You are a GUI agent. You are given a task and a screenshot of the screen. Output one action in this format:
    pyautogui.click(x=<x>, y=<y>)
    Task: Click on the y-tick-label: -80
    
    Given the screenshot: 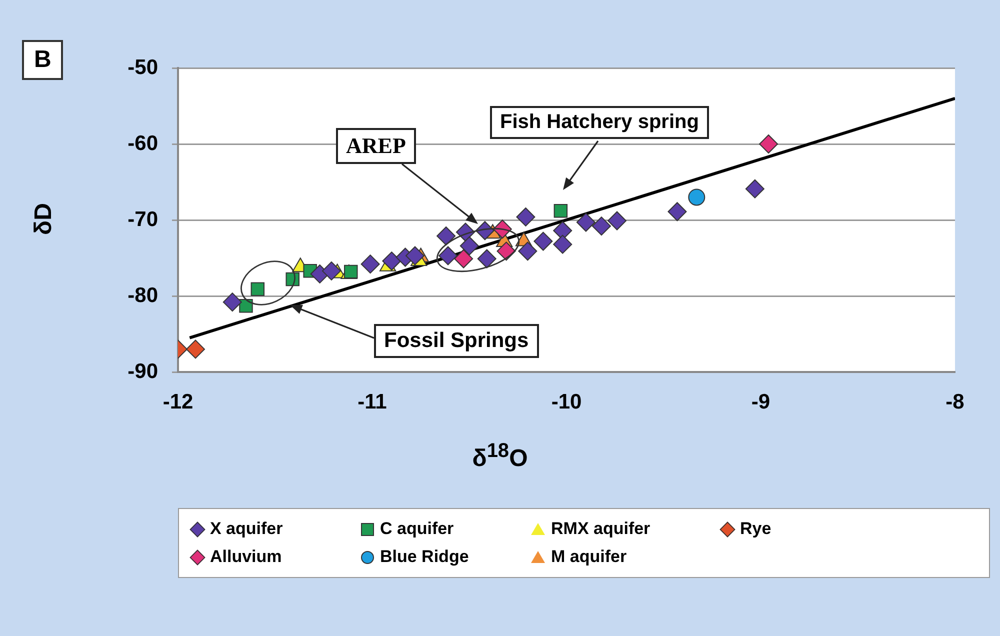 What is the action you would take?
    pyautogui.click(x=143, y=295)
    